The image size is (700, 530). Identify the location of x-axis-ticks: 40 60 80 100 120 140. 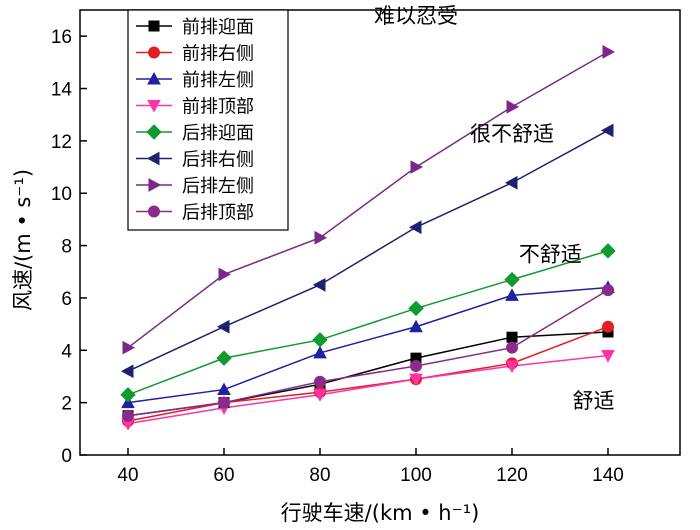
(370, 467).